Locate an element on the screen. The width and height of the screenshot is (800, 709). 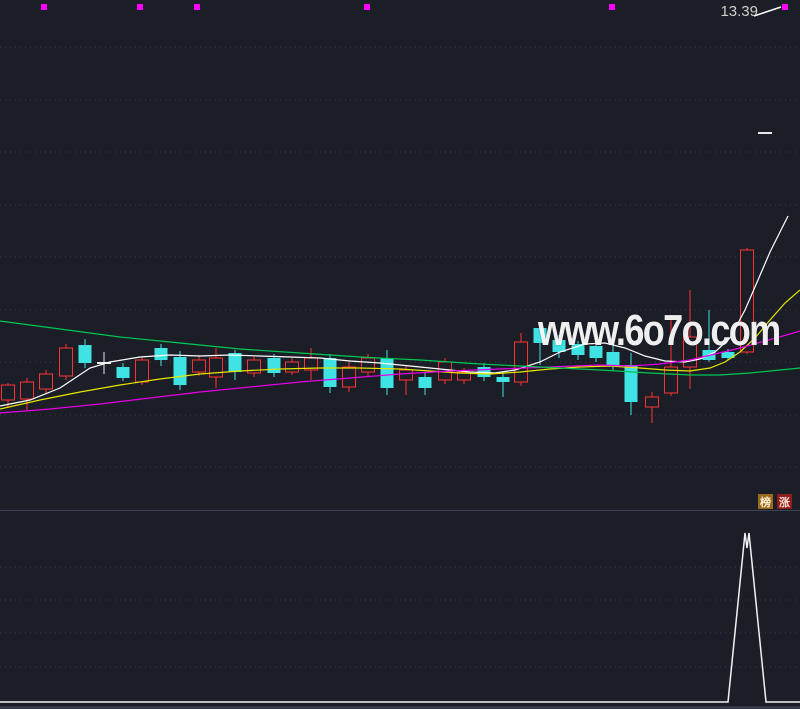
watermark: www.6o7o.com is located at coordinates (659, 330).